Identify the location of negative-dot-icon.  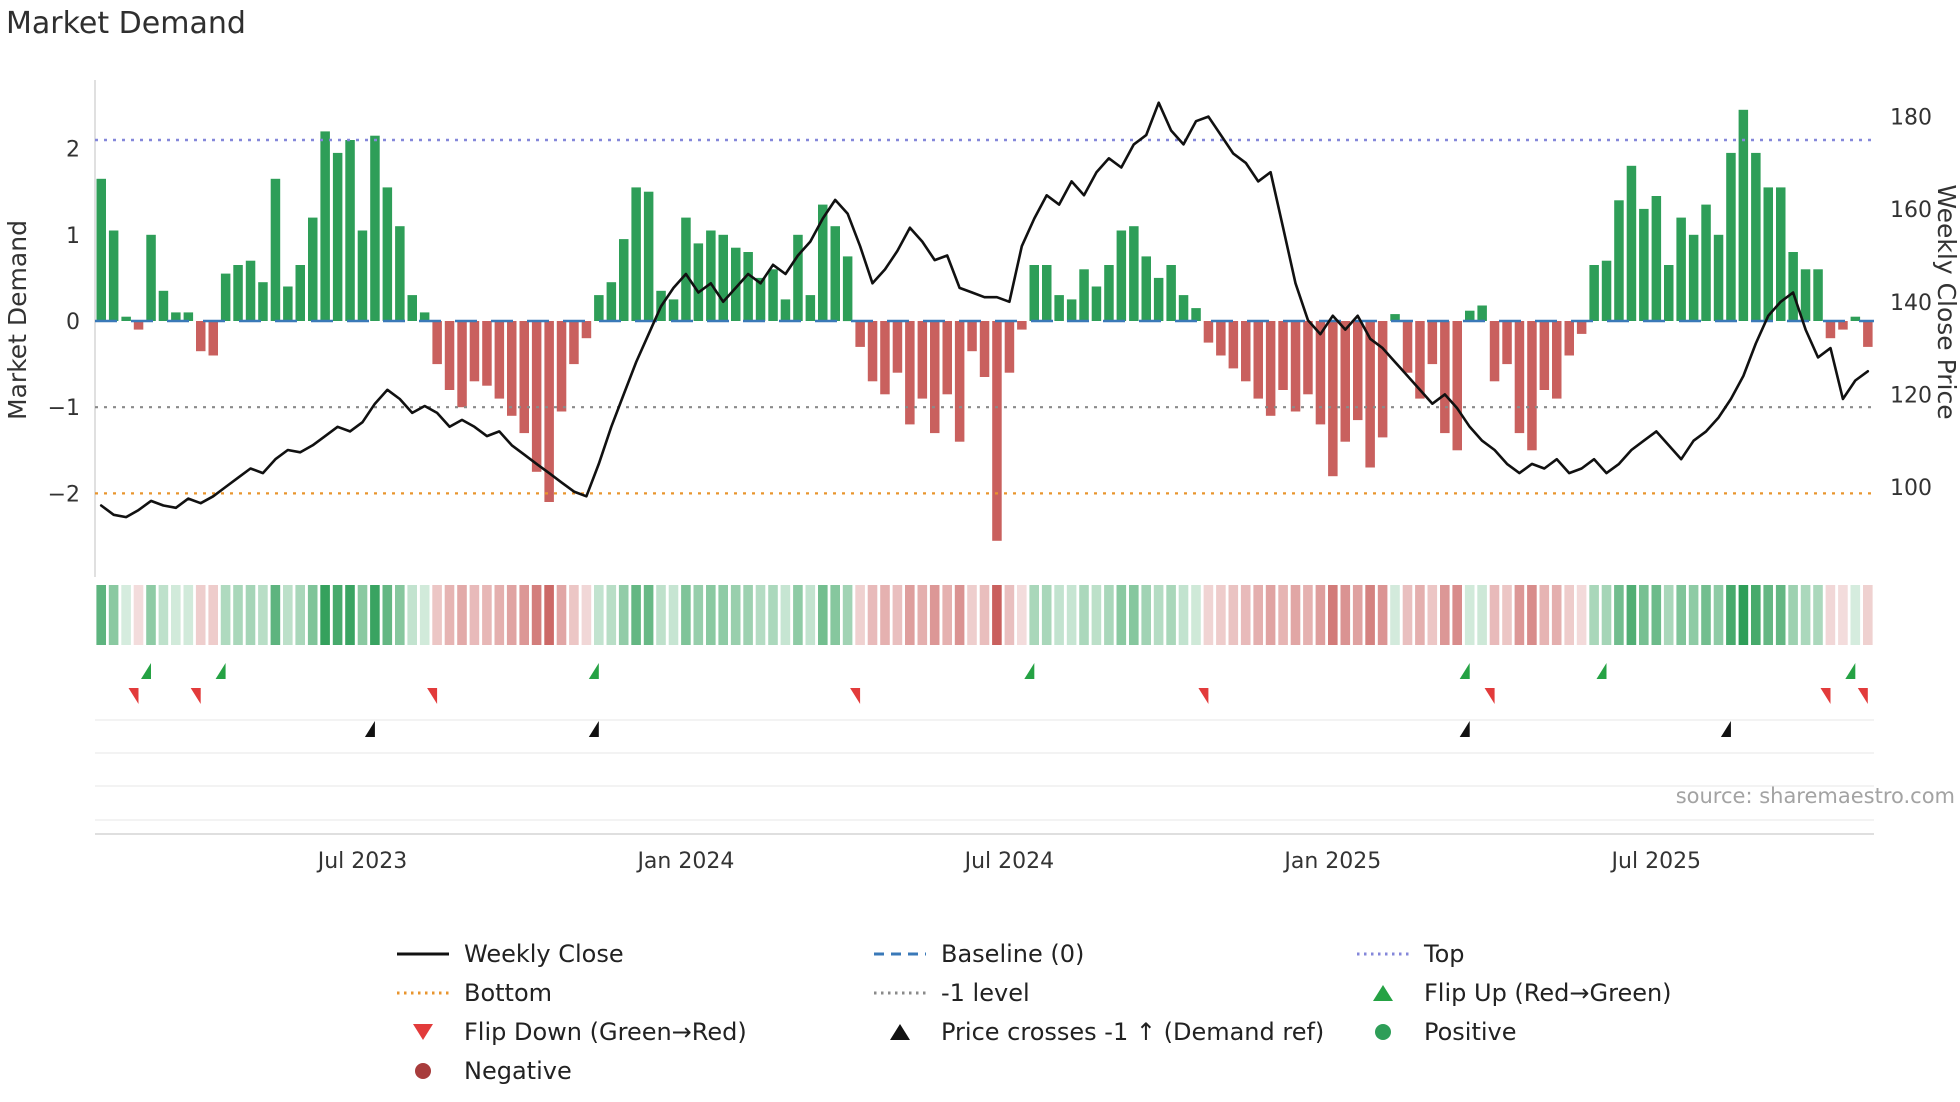
(423, 1070).